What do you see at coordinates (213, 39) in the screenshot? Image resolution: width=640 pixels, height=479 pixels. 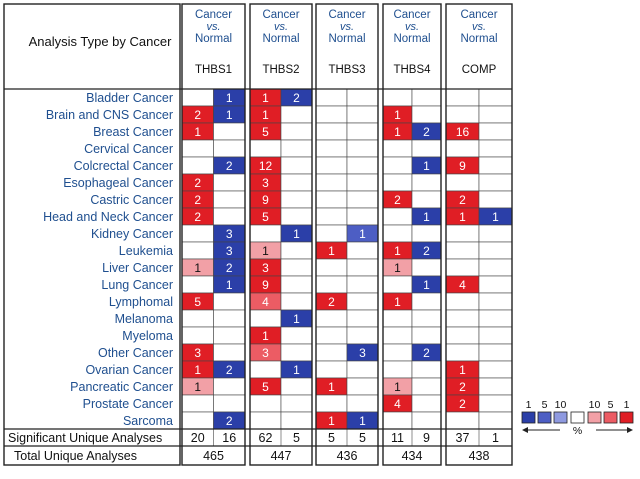 I see `comparison-line3-0: Normal` at bounding box center [213, 39].